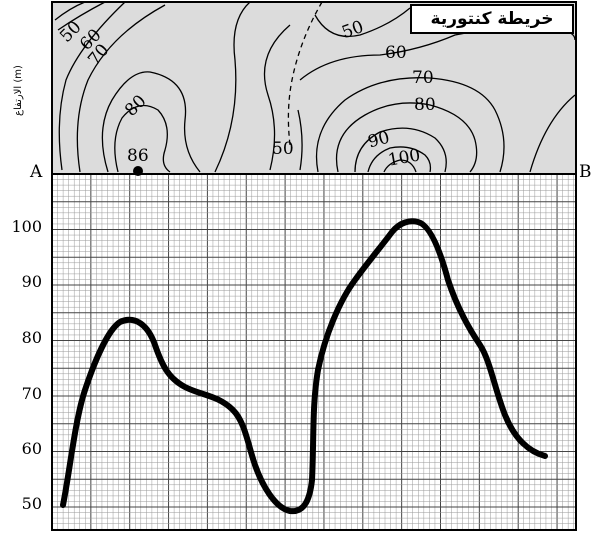 This screenshot has width=593, height=536. Describe the element at coordinates (305, 73) in the screenshot. I see `ridge-dashed-line` at that location.